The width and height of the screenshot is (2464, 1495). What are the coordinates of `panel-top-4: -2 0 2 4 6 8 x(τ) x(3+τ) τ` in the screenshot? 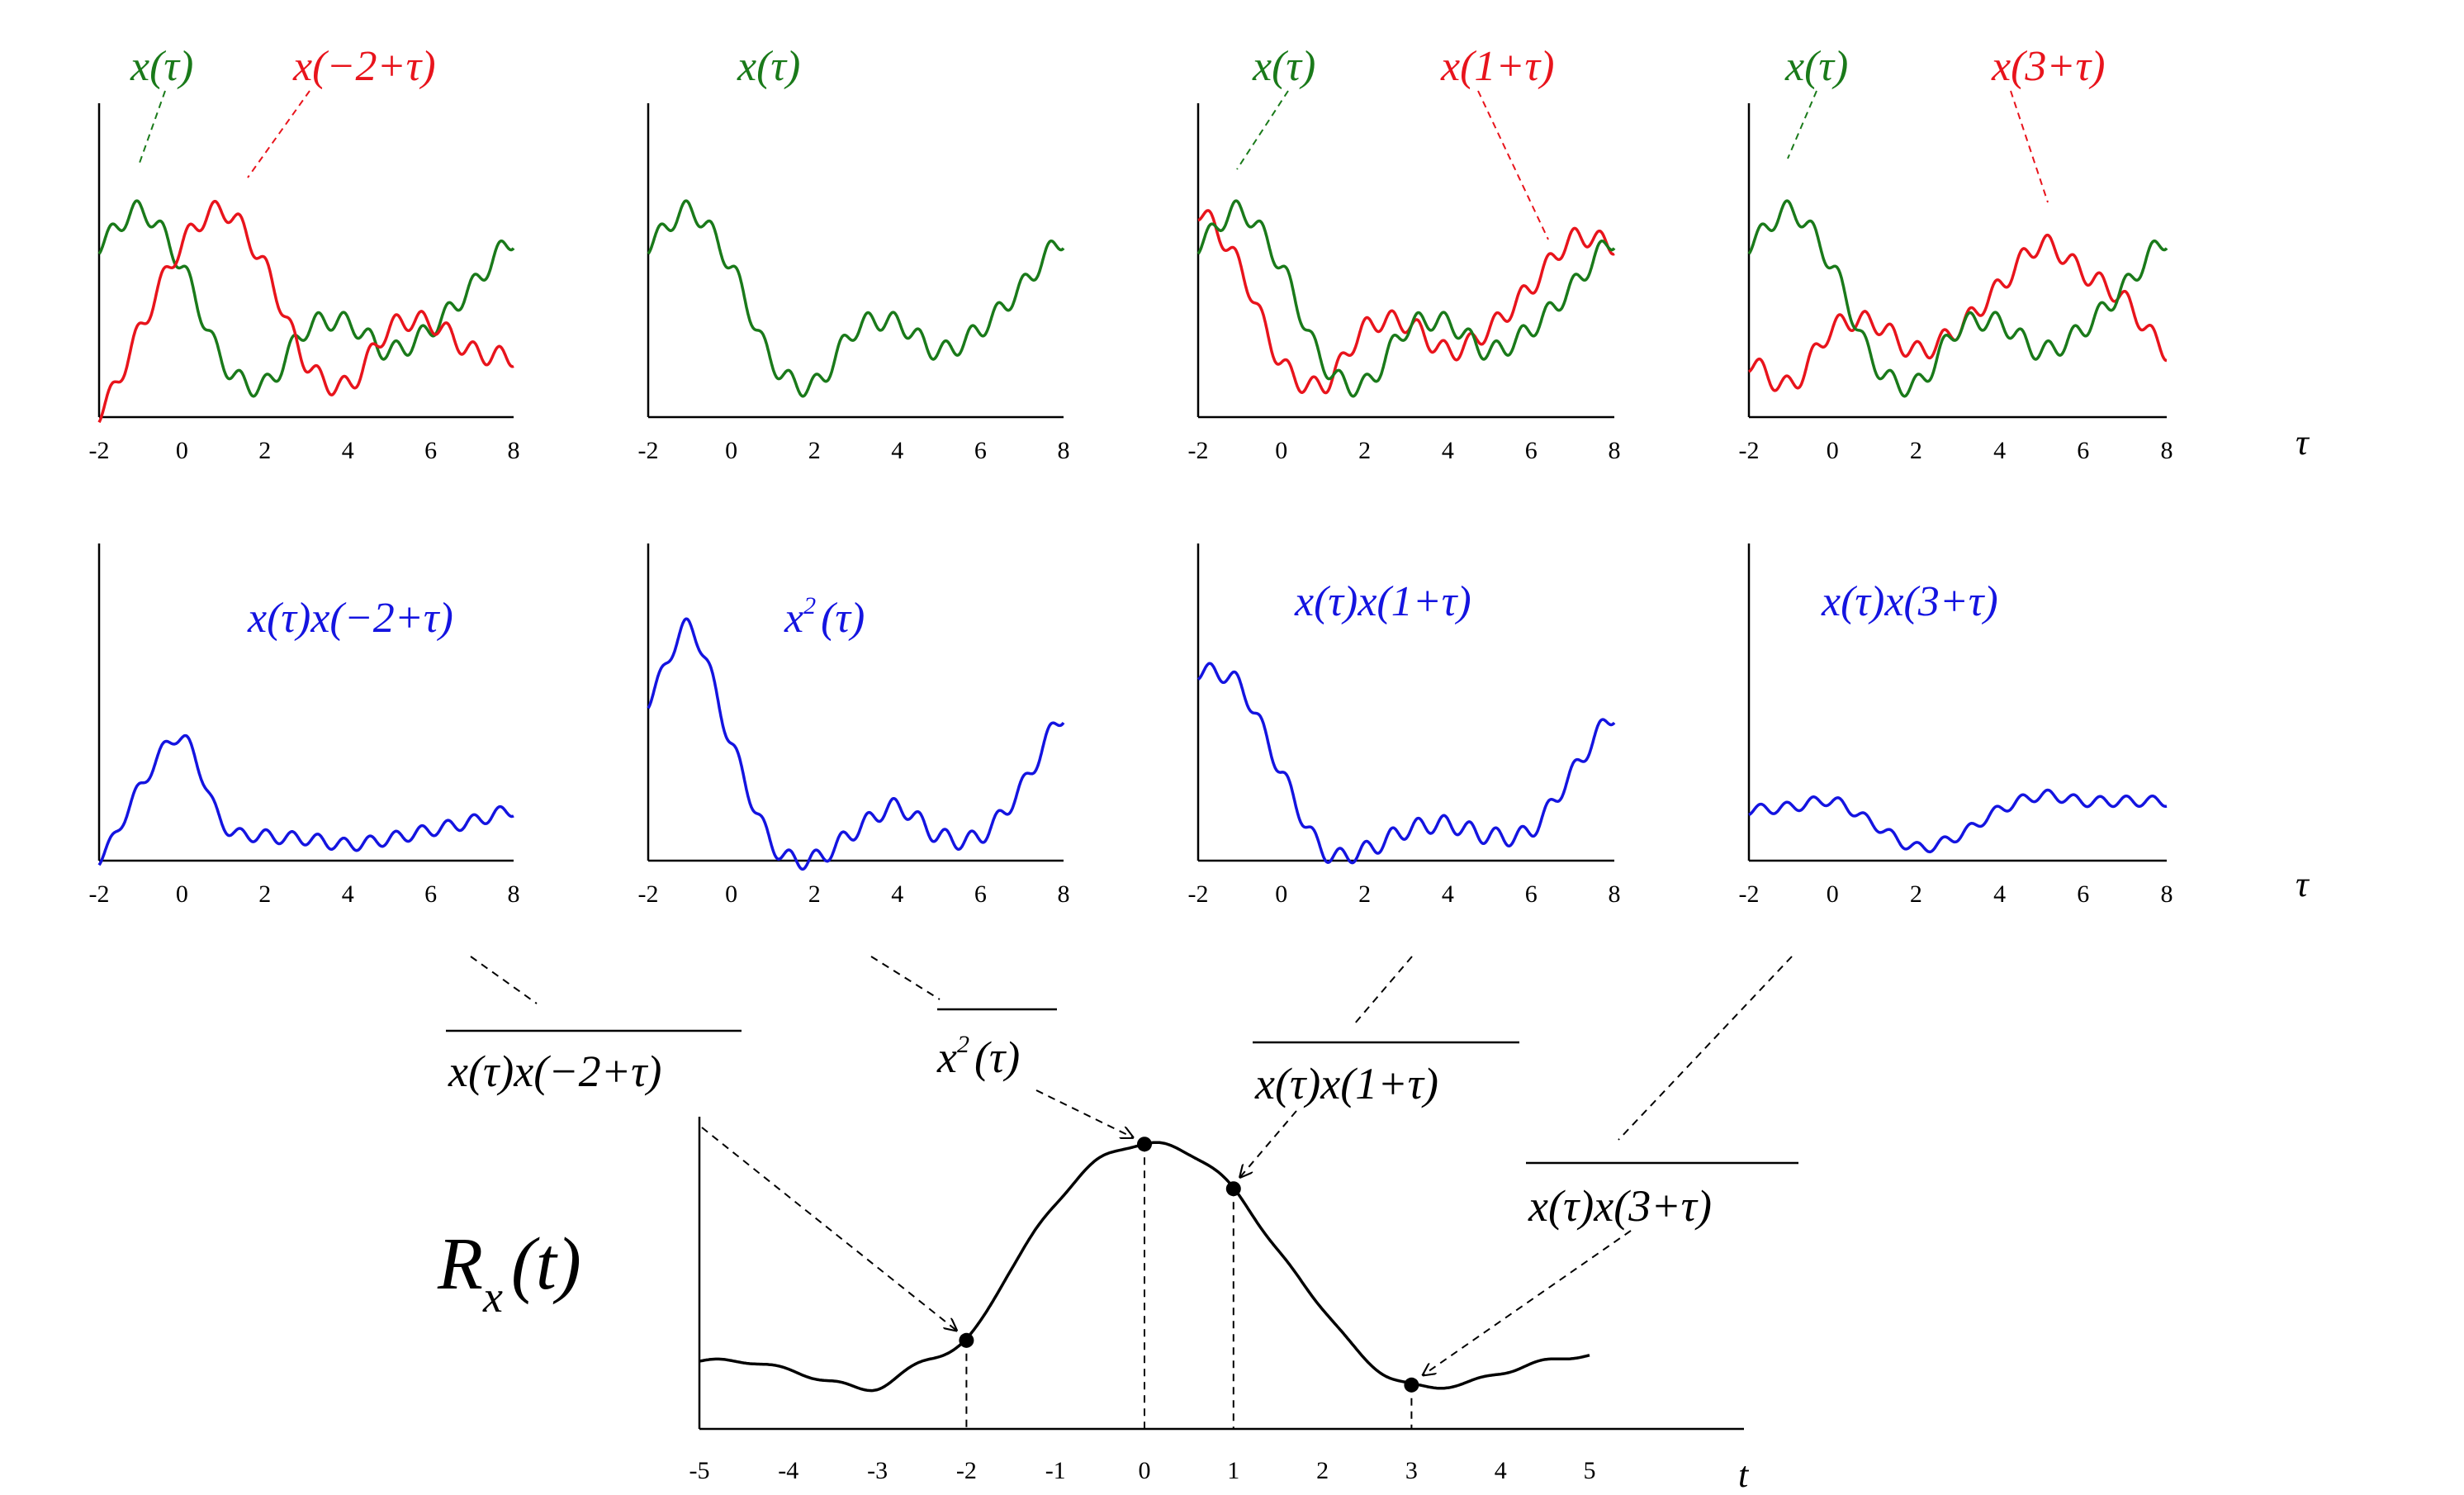 It's located at (2025, 253).